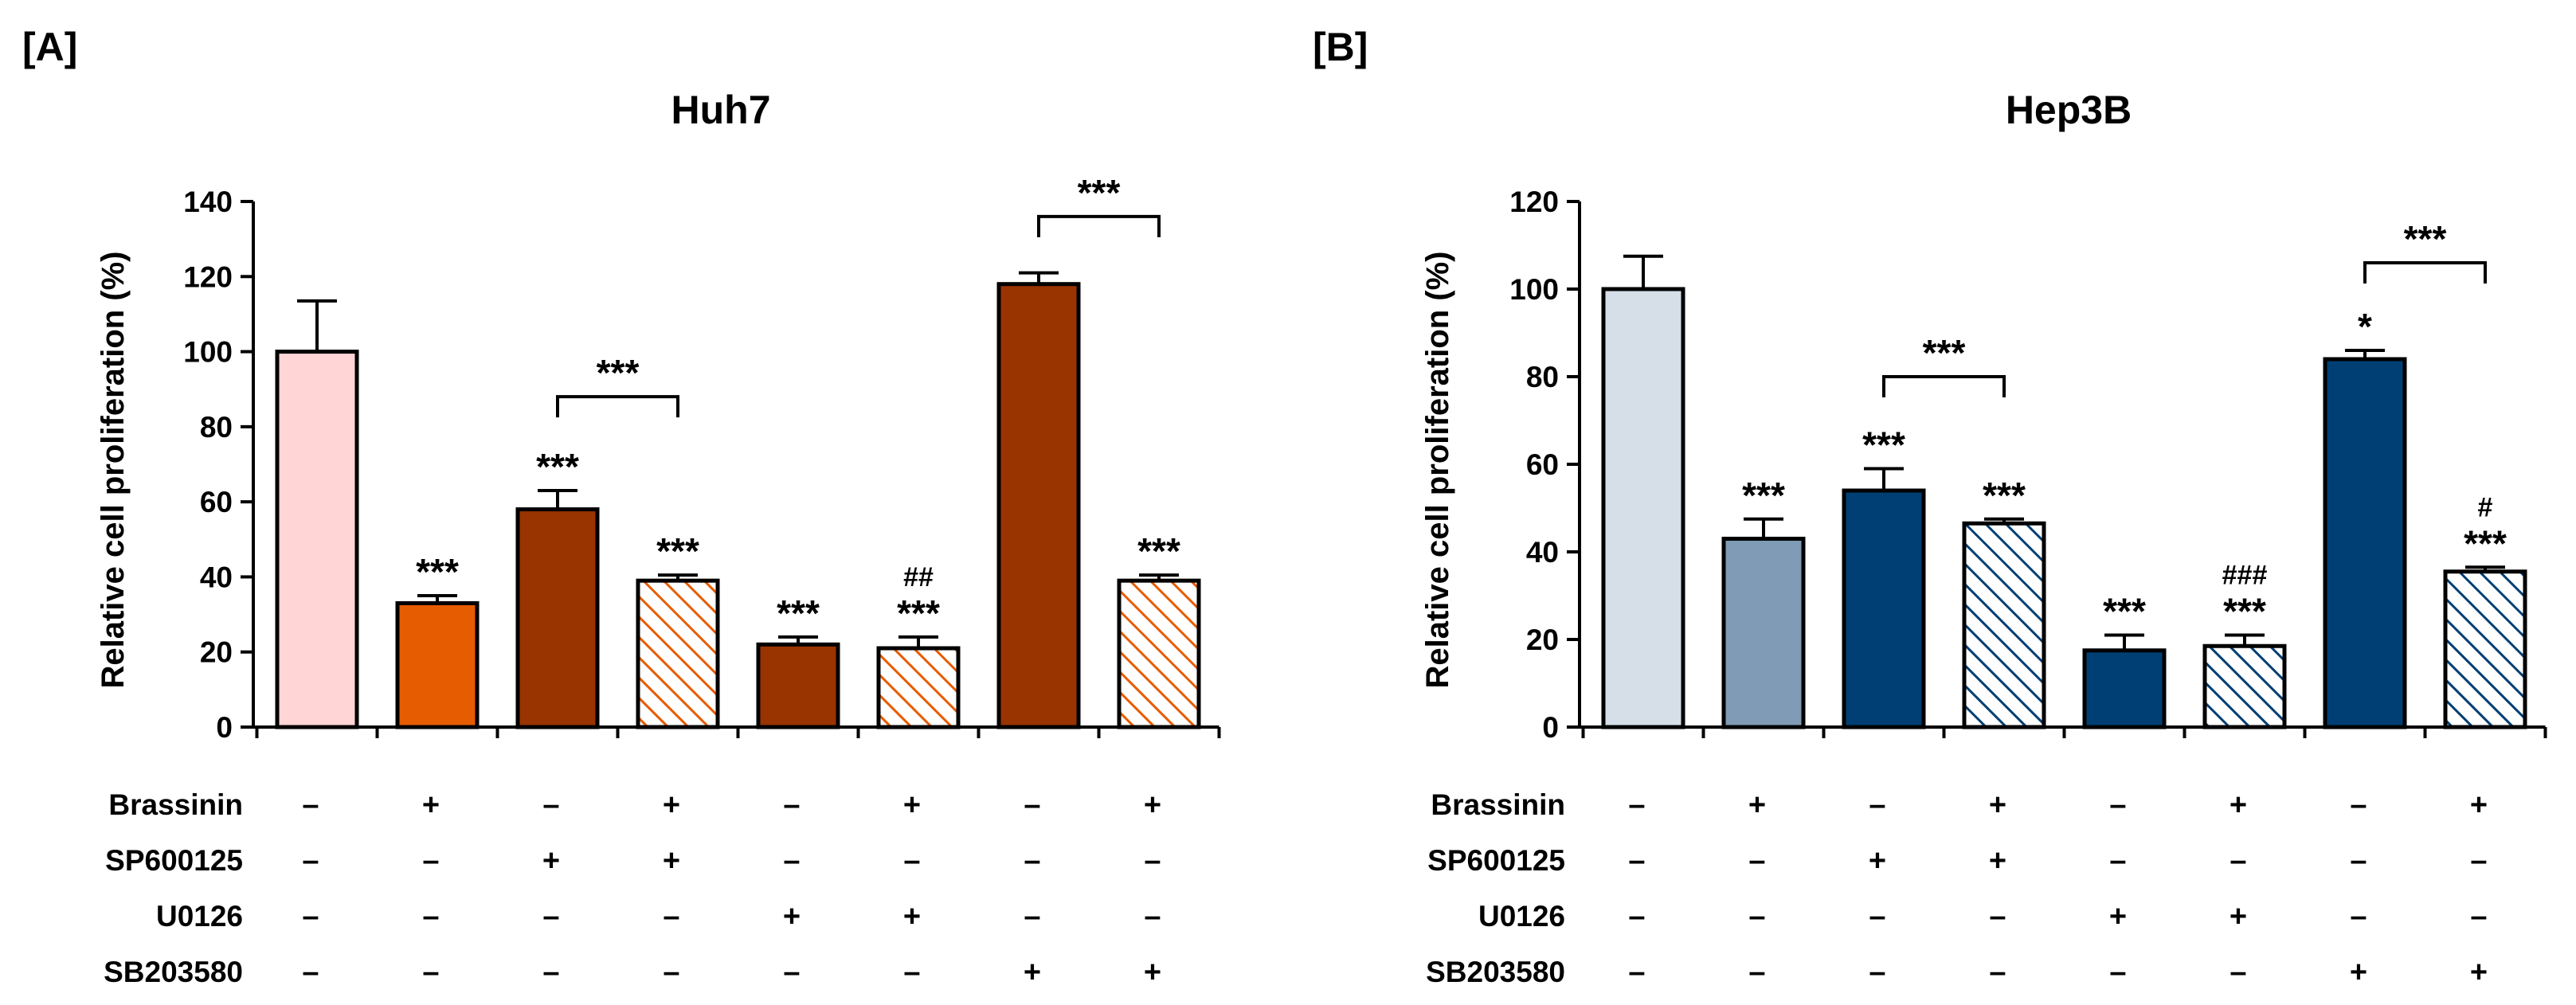 The width and height of the screenshot is (2576, 1005). What do you see at coordinates (1542, 377) in the screenshot?
I see `y-tick-label: 80` at bounding box center [1542, 377].